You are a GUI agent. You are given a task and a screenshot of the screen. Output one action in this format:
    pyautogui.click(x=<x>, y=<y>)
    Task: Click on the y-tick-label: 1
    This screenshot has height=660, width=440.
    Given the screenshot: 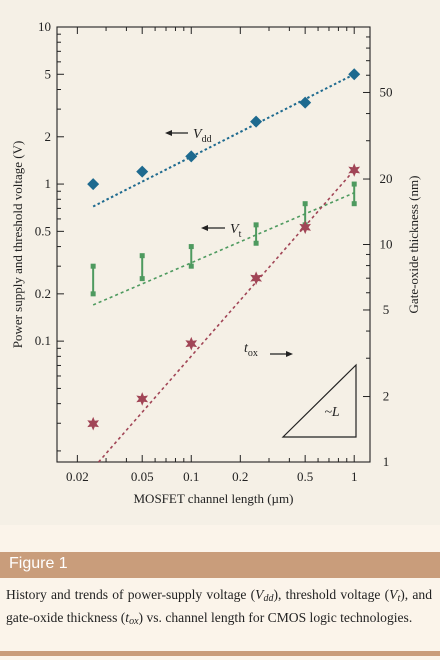 What is the action you would take?
    pyautogui.click(x=48, y=183)
    